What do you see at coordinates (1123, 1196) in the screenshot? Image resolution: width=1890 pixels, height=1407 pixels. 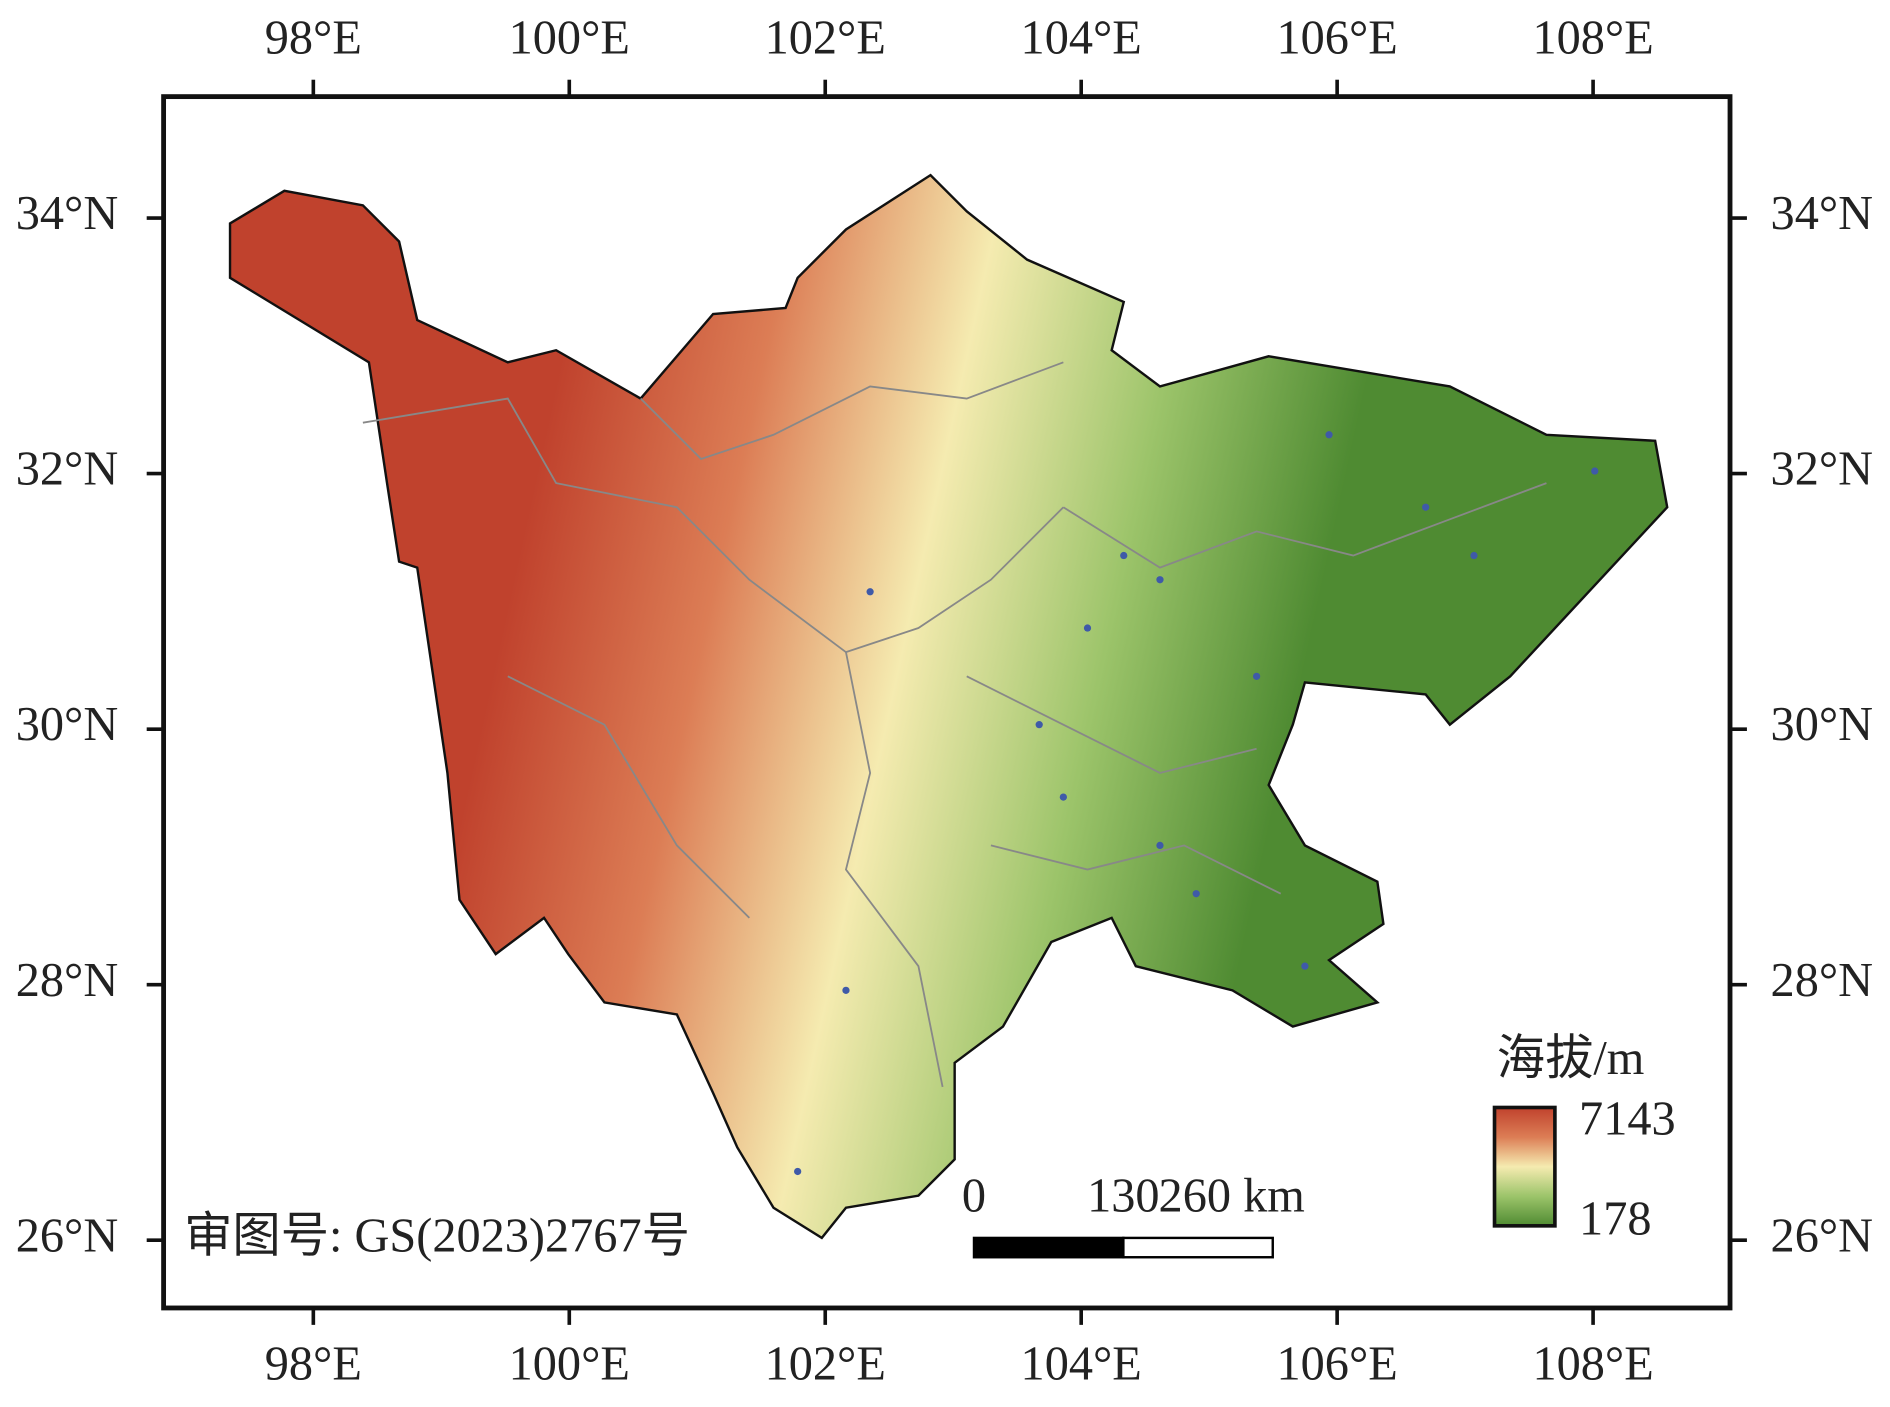 I see `scale-bar-label: 130` at bounding box center [1123, 1196].